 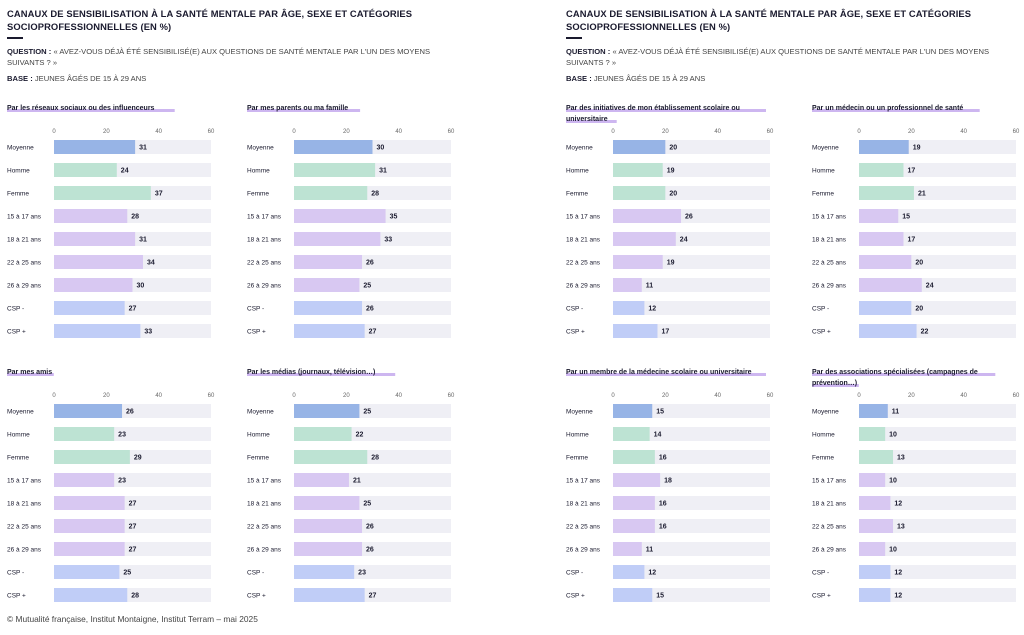 What do you see at coordinates (349, 170) in the screenshot?
I see `bar-row: Homme 31` at bounding box center [349, 170].